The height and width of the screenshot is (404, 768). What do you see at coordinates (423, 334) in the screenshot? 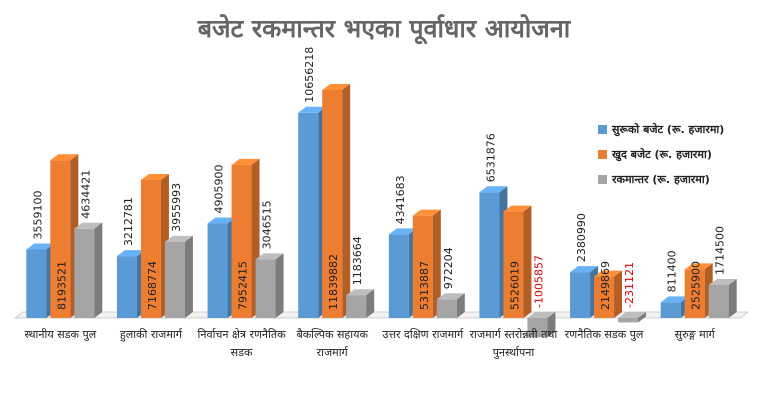
I see `x-tick-label: उत्तर दक्षिण राजमार्ग` at bounding box center [423, 334].